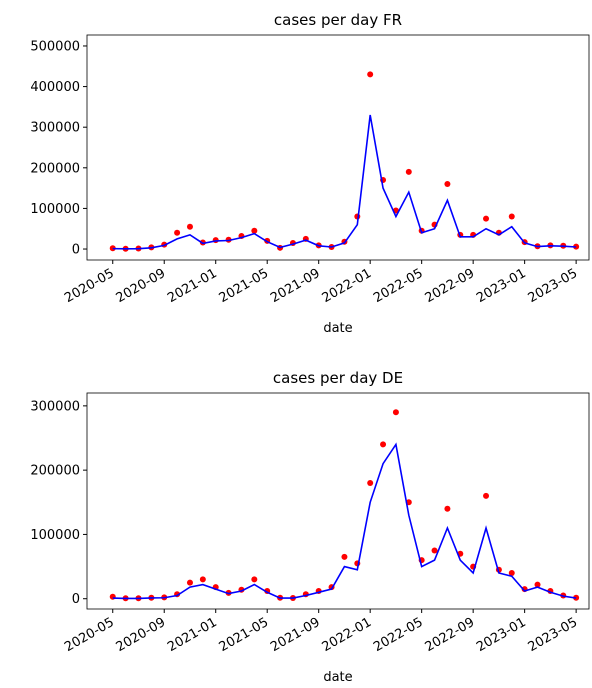 This screenshot has width=592, height=688. Describe the element at coordinates (55, 87) in the screenshot. I see `y-tick-label: 400000` at that location.